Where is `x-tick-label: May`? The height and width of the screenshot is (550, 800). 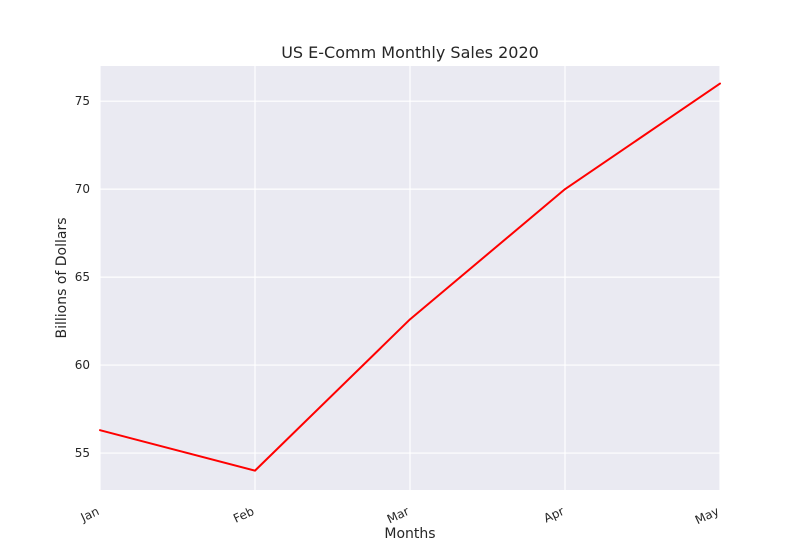
x-tick-label: May is located at coordinates (707, 515).